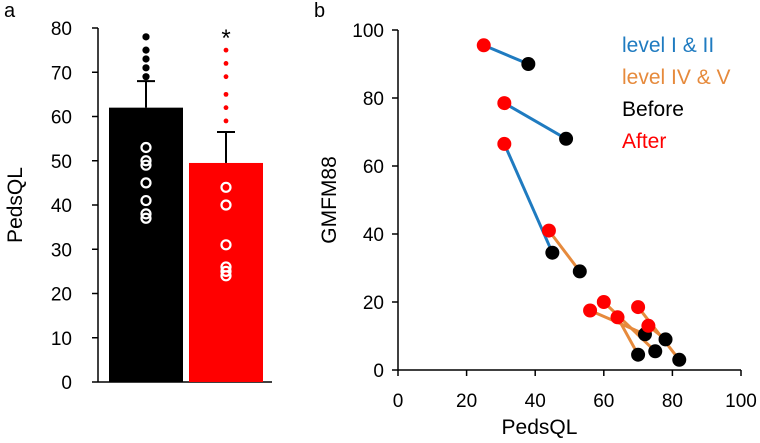  Describe the element at coordinates (668, 45) in the screenshot. I see `legend-entry-level-i-ii: level I & II` at that location.